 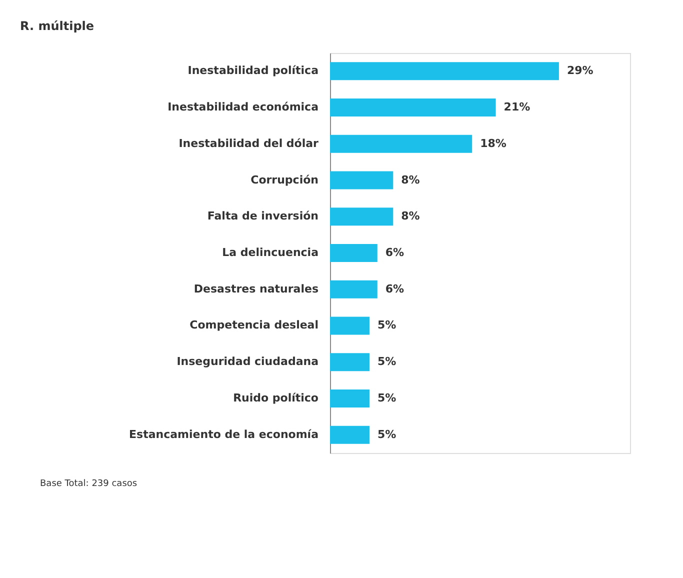 What do you see at coordinates (243, 107) in the screenshot?
I see `y-tick-label: Inestabilidad económica` at bounding box center [243, 107].